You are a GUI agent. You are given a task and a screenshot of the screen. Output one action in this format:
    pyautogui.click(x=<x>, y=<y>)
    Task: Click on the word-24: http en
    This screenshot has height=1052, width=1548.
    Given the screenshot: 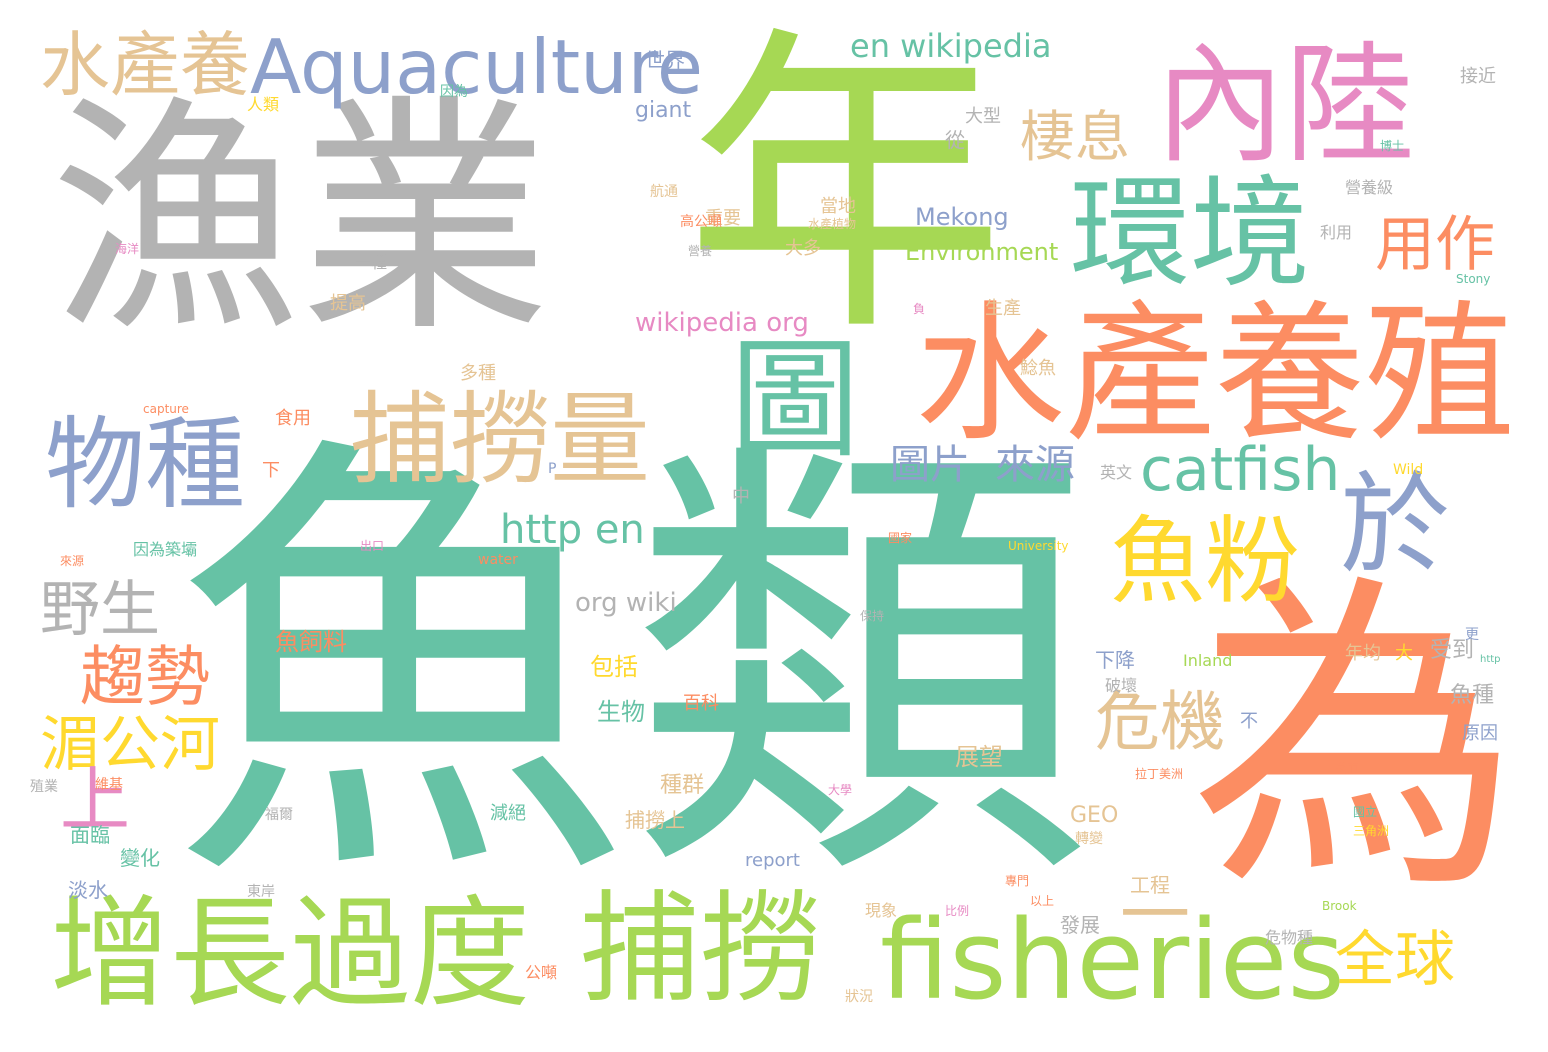 What is the action you would take?
    pyautogui.click(x=572, y=530)
    